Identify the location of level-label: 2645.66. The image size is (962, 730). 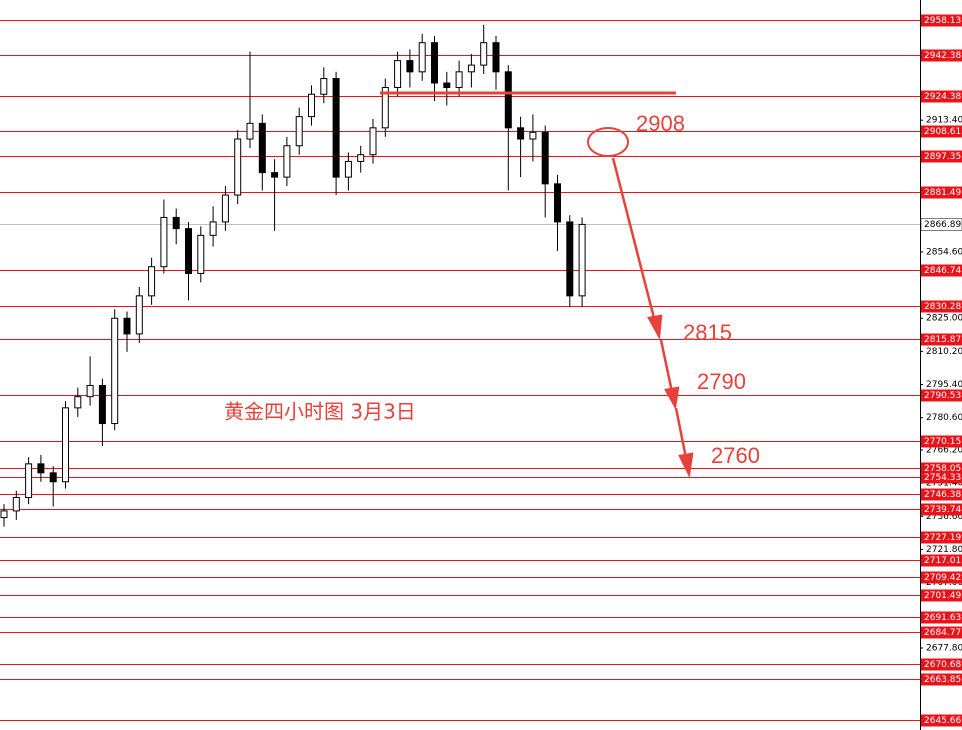
(942, 721).